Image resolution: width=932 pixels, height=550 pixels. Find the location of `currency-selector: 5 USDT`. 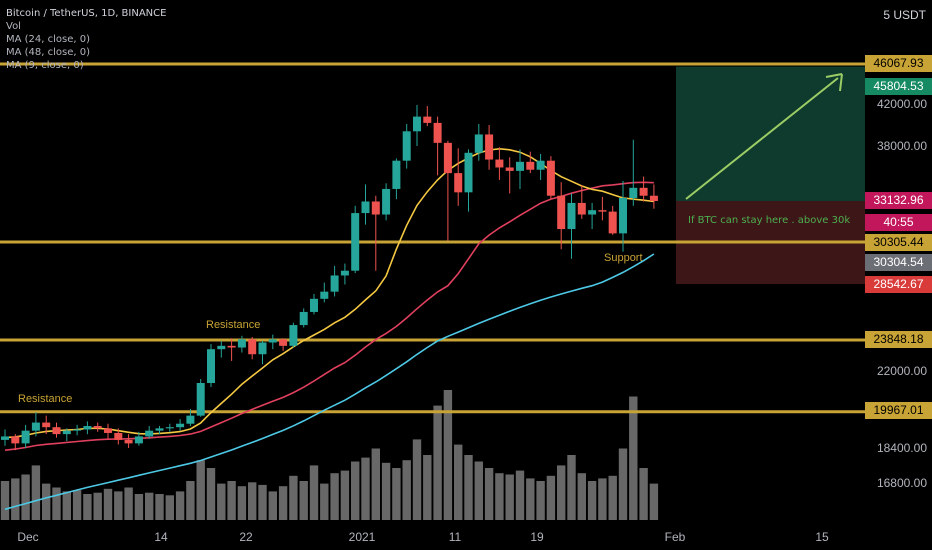

currency-selector: 5 USDT is located at coordinates (904, 15).